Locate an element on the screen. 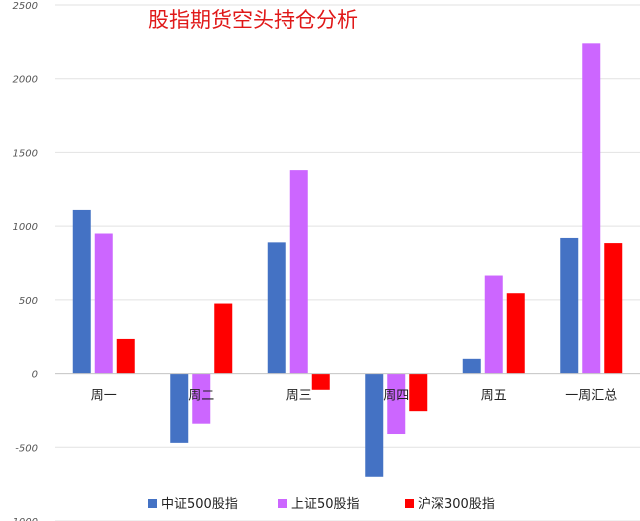 The height and width of the screenshot is (521, 640). category-label: 周四 is located at coordinates (396, 396).